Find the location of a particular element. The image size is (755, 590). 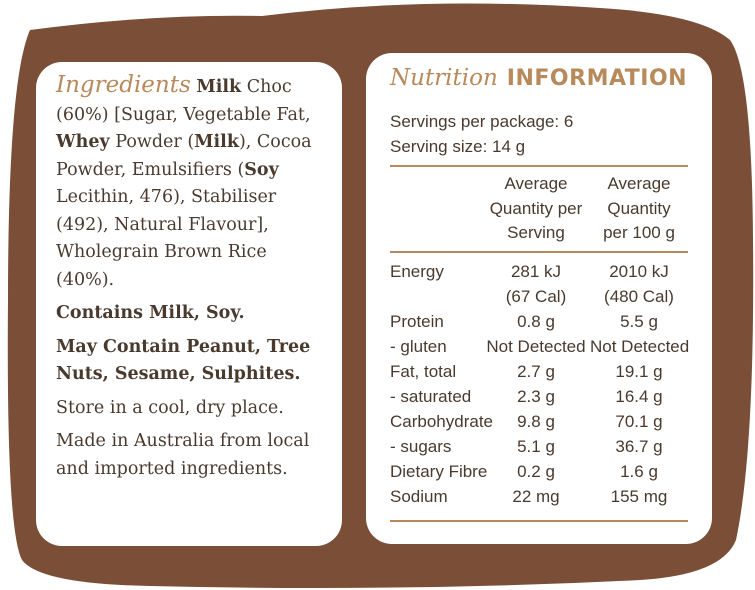

value-per-100g: 2010 kJ is located at coordinates (639, 271).